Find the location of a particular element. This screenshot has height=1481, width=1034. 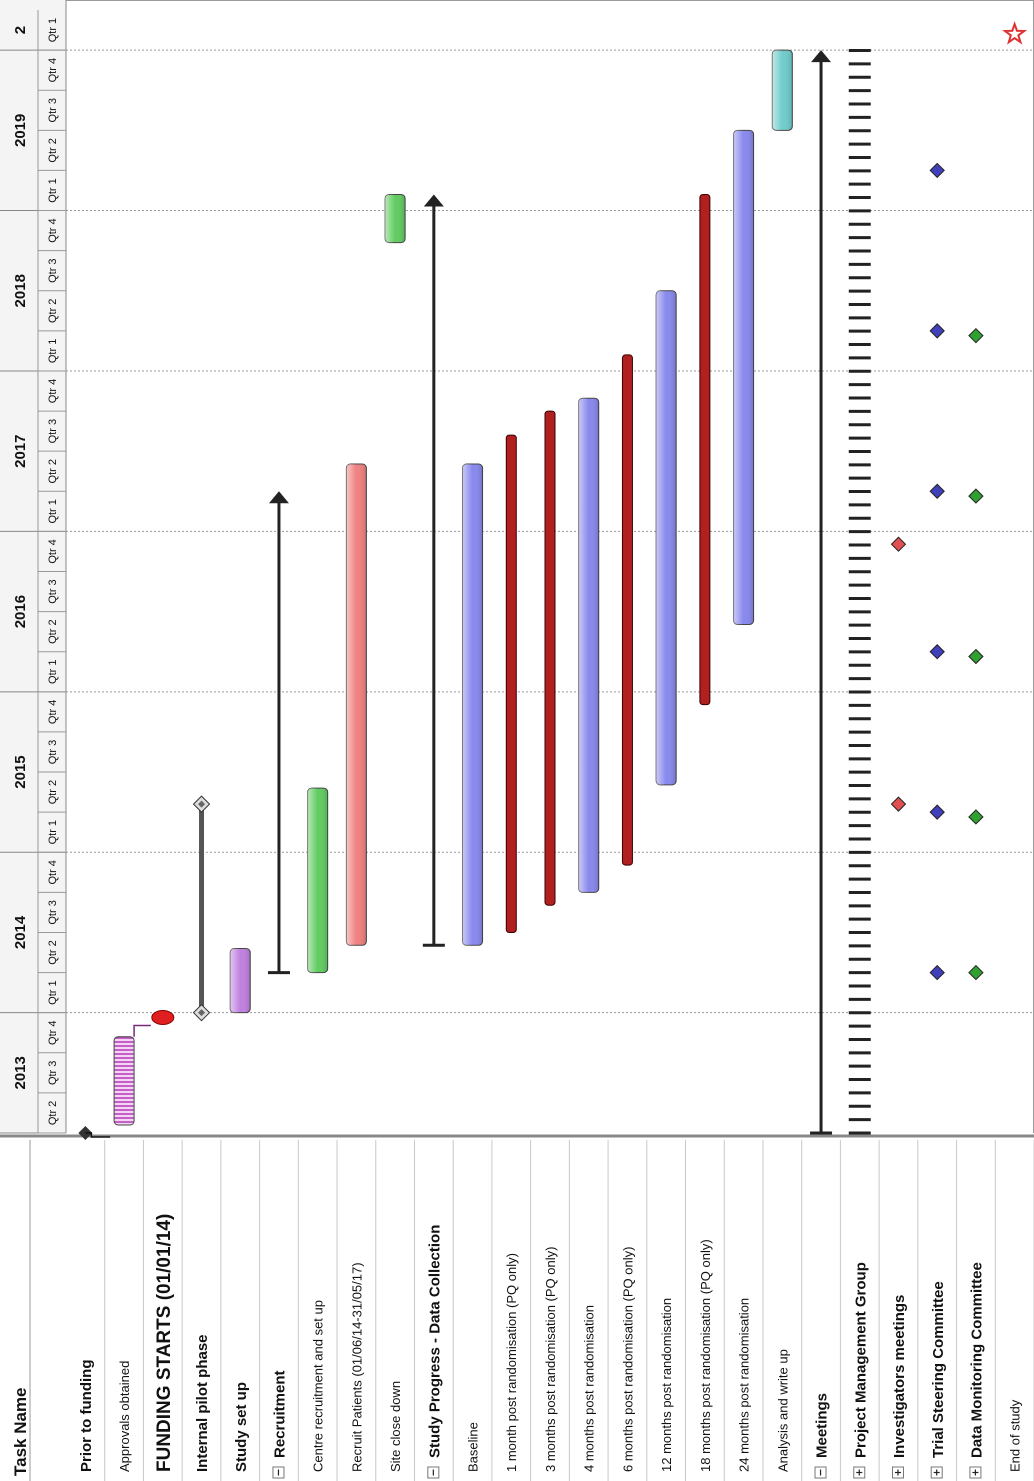

year-label: 2 is located at coordinates (20, 30).